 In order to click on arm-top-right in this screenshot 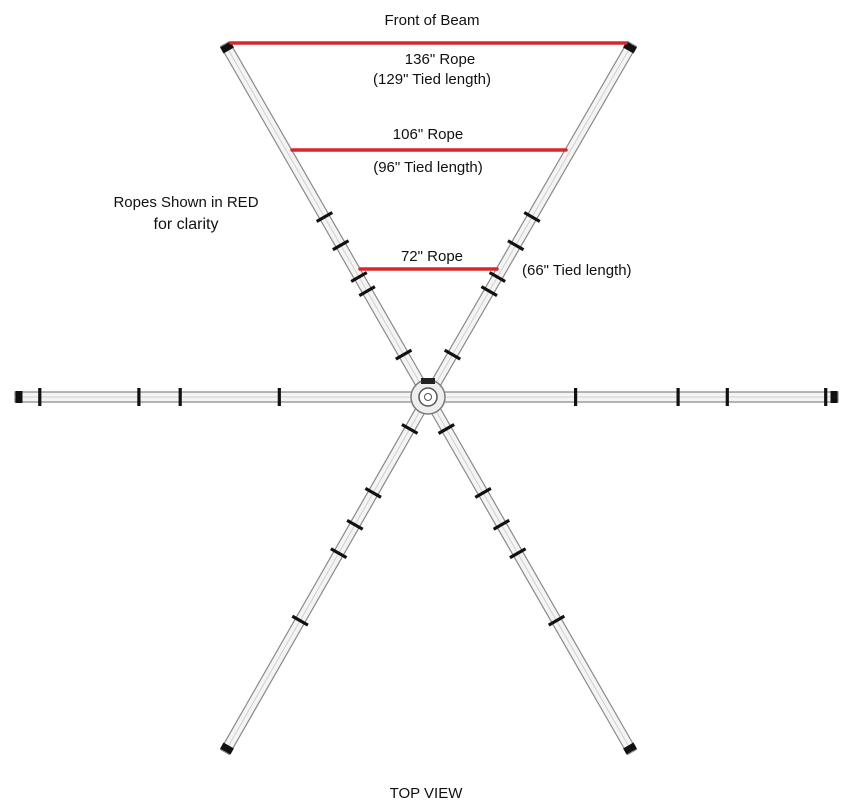, I will do `click(534, 213)`.